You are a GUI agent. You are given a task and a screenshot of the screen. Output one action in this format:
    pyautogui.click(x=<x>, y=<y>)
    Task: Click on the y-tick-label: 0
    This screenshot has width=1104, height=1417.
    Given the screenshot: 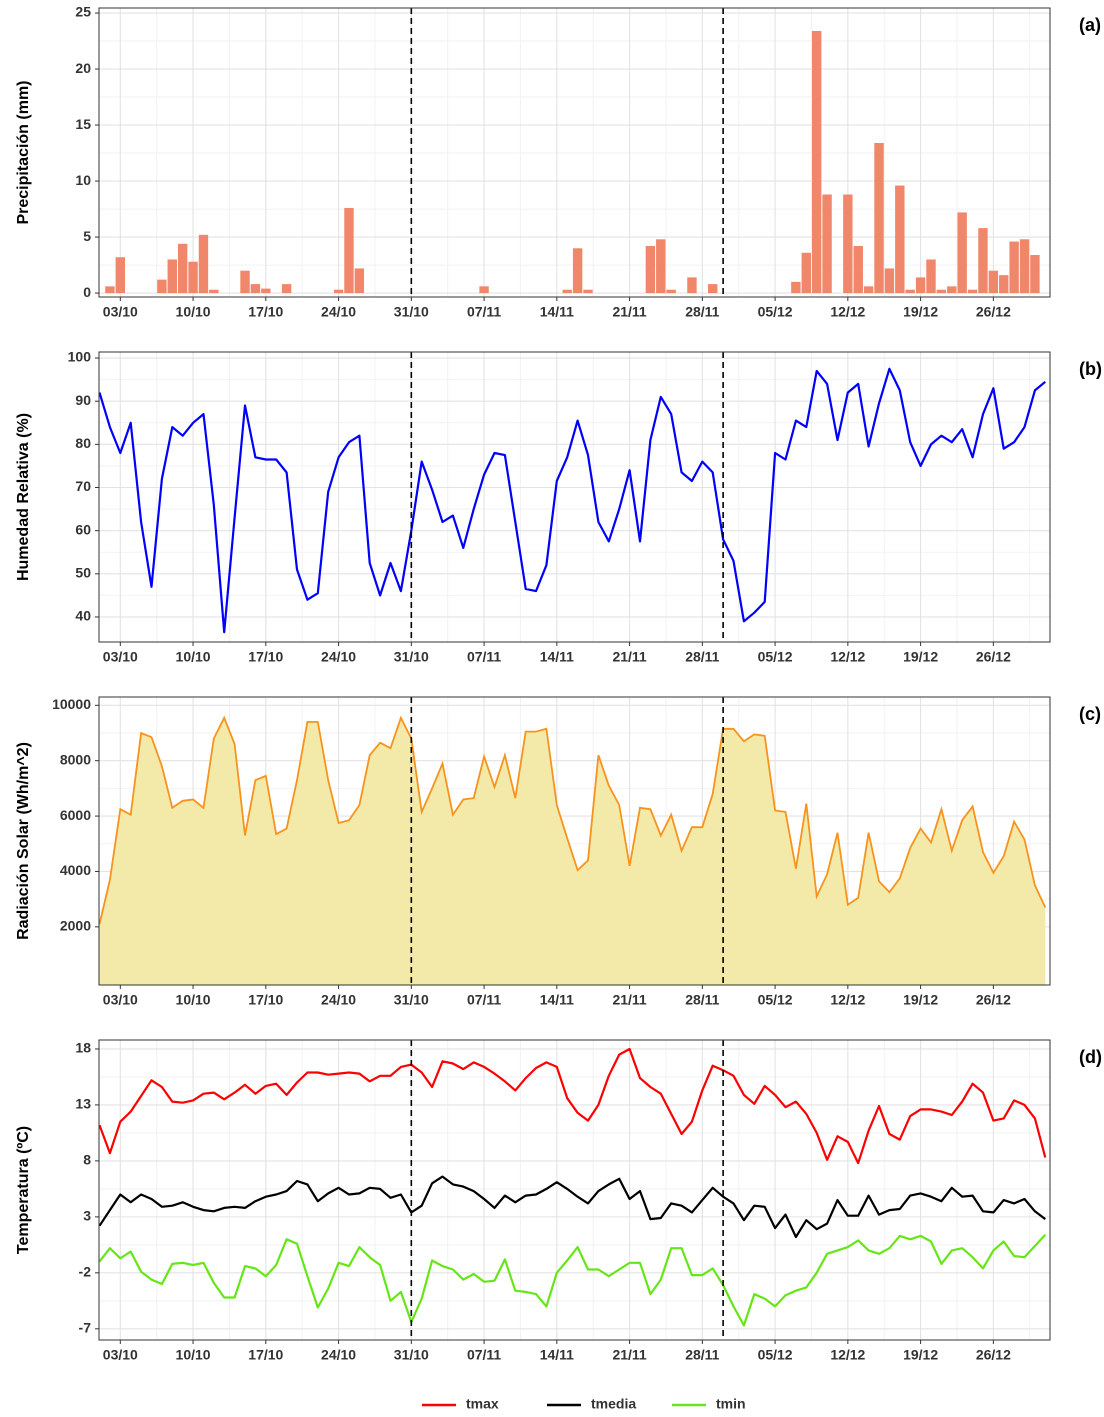 What is the action you would take?
    pyautogui.click(x=87, y=292)
    